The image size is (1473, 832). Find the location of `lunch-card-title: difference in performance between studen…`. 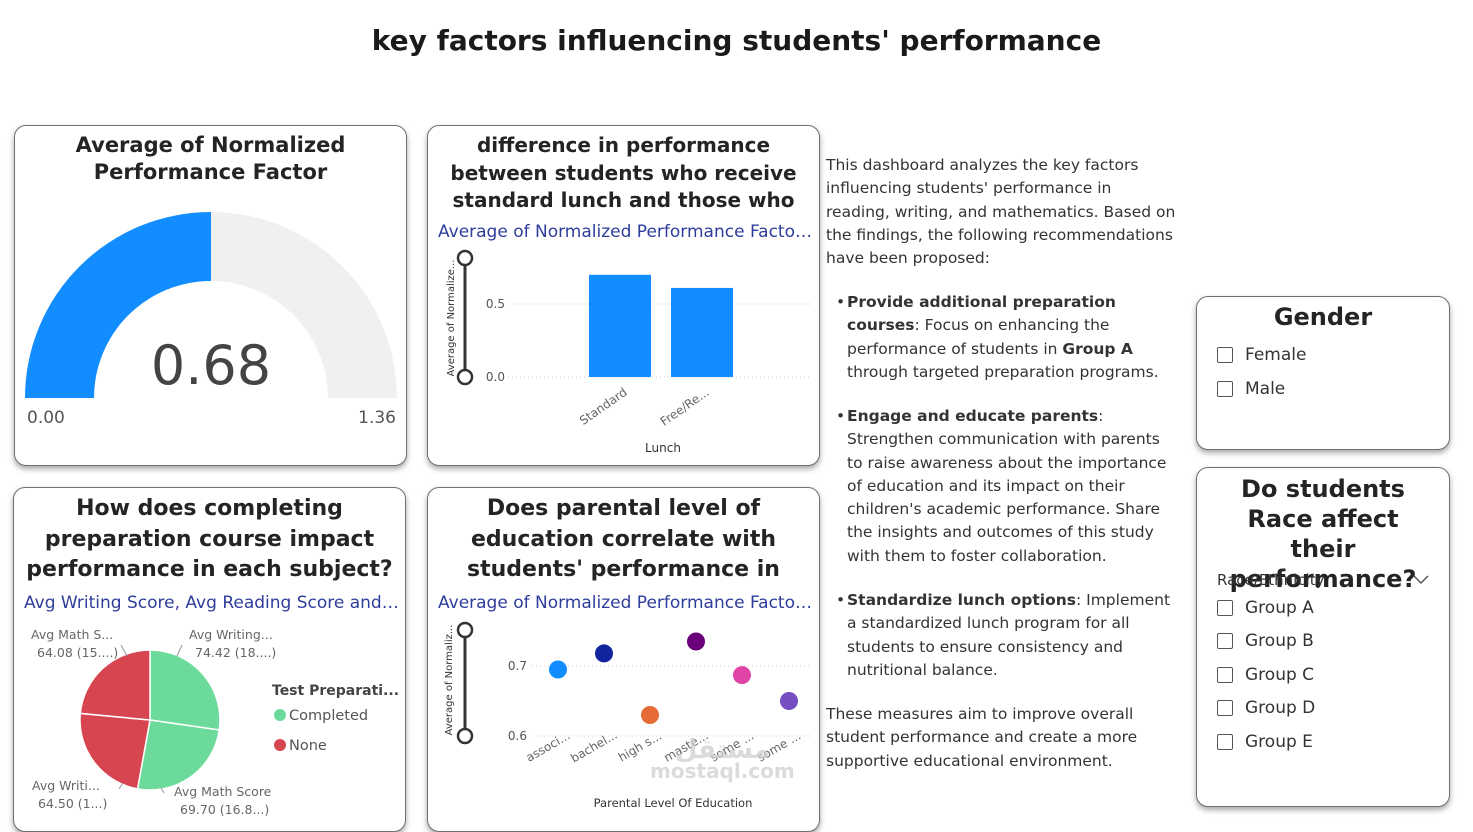

lunch-card-title: difference in performance between studen… is located at coordinates (623, 172).